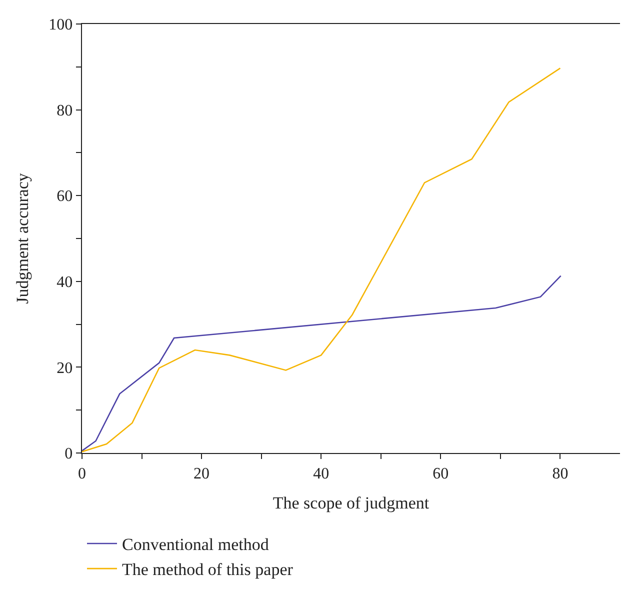 The image size is (622, 597). What do you see at coordinates (321, 473) in the screenshot?
I see `x-tick-label: 40` at bounding box center [321, 473].